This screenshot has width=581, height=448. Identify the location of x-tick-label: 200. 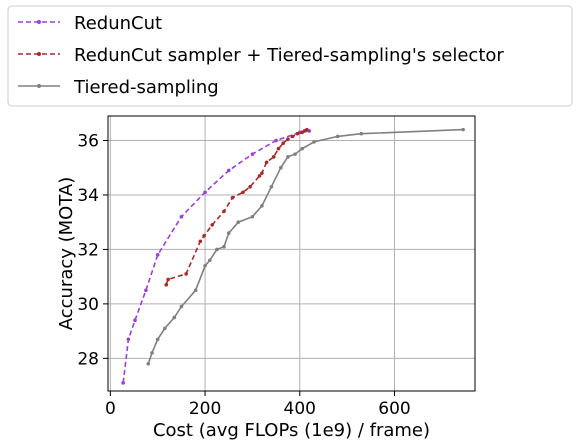
(205, 409).